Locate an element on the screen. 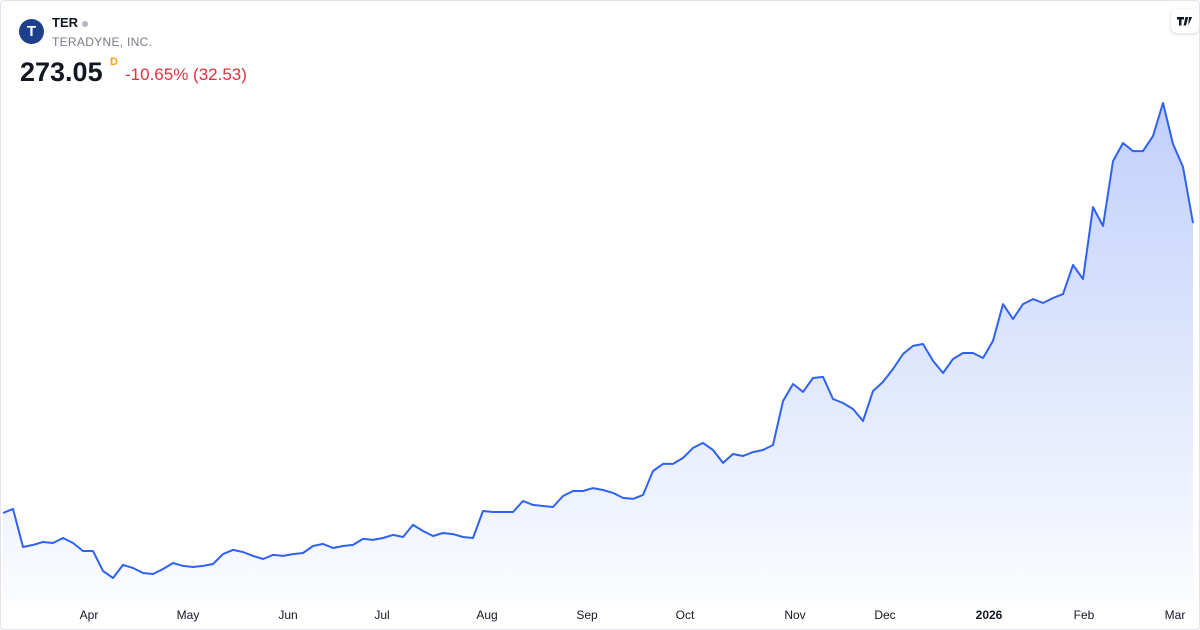 Image resolution: width=1200 pixels, height=630 pixels. x-tick-label: Dec is located at coordinates (884, 615).